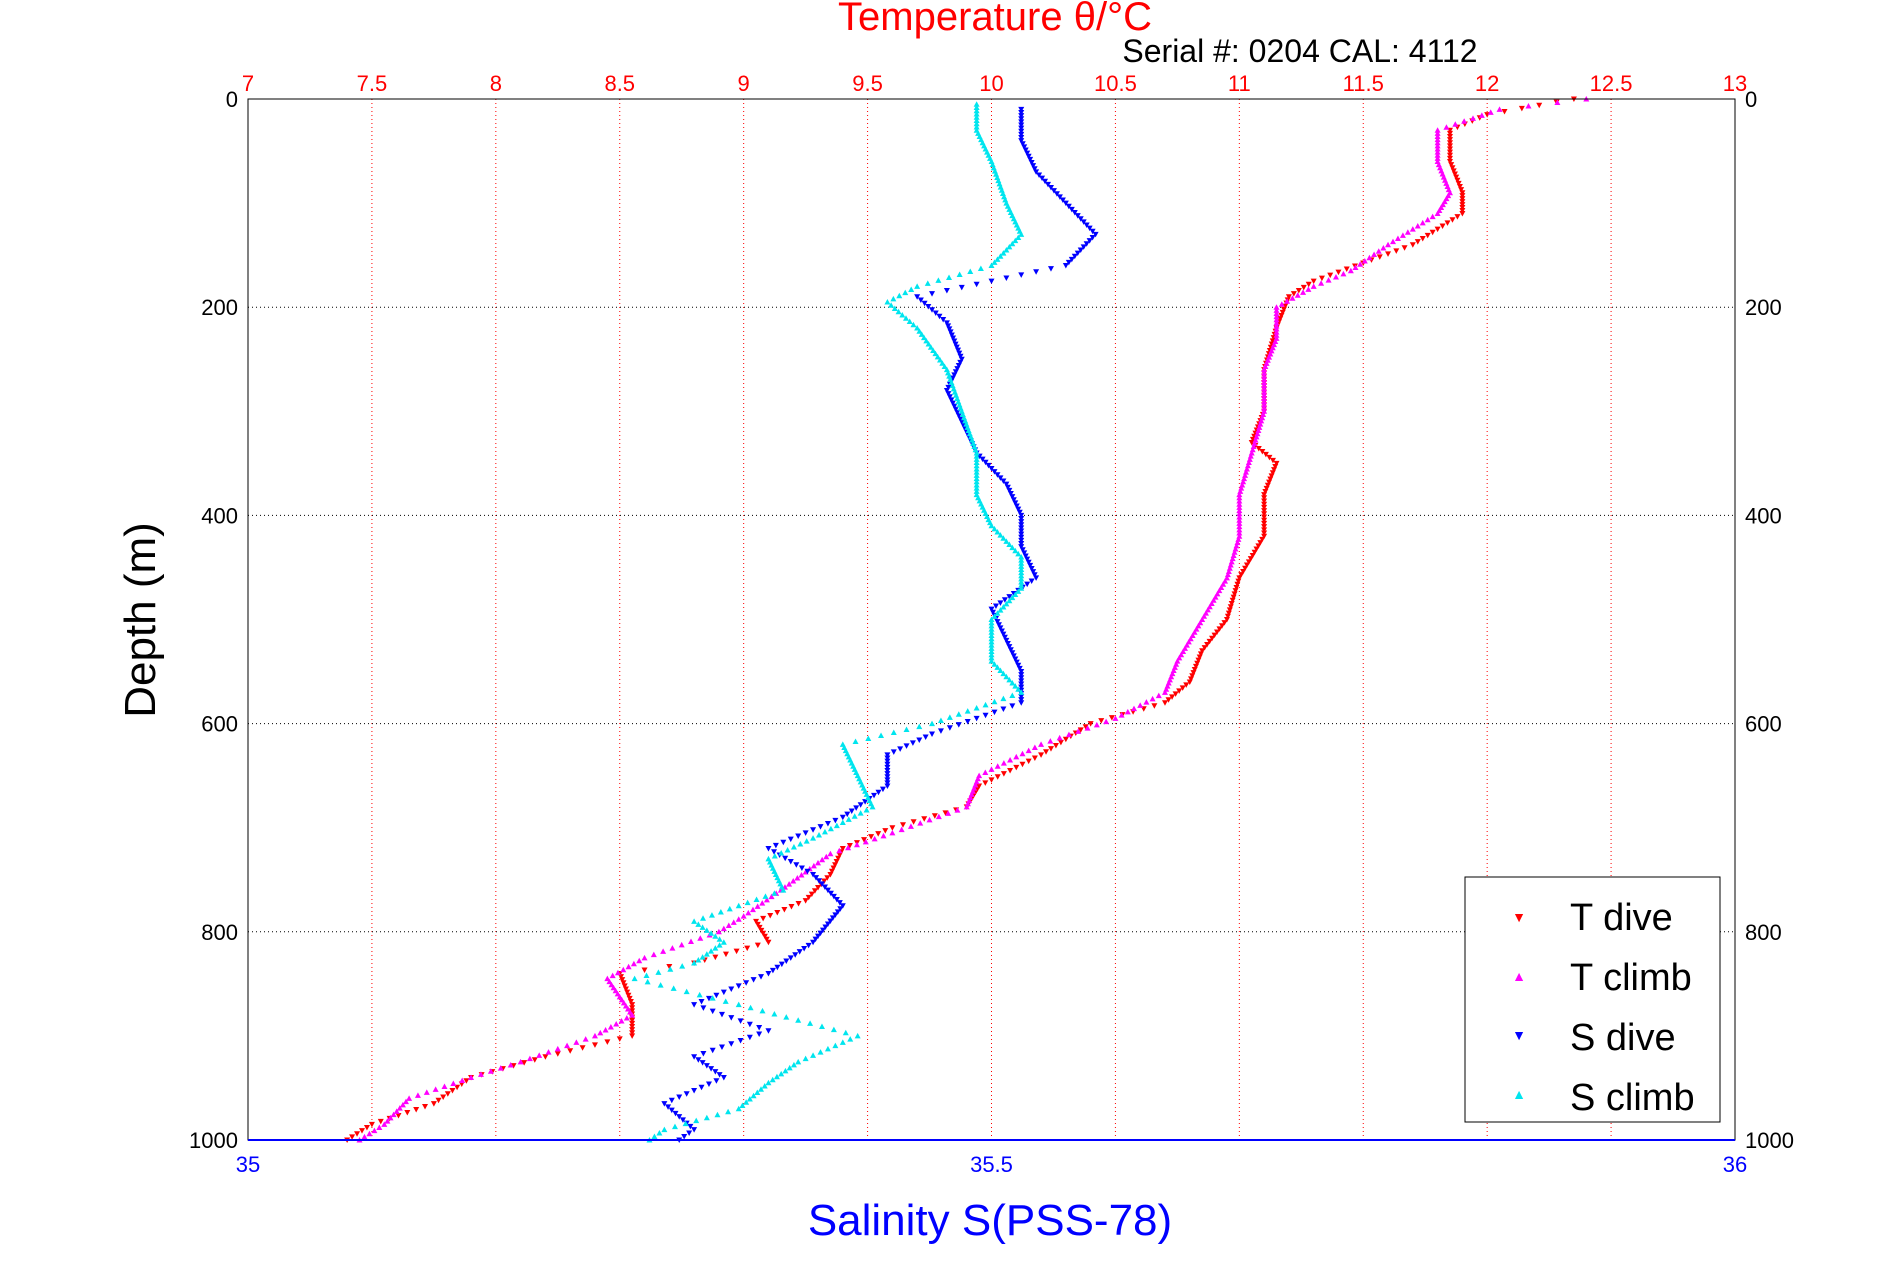 The image size is (1891, 1262). I want to click on temperature-tick-label: 7, so click(248, 83).